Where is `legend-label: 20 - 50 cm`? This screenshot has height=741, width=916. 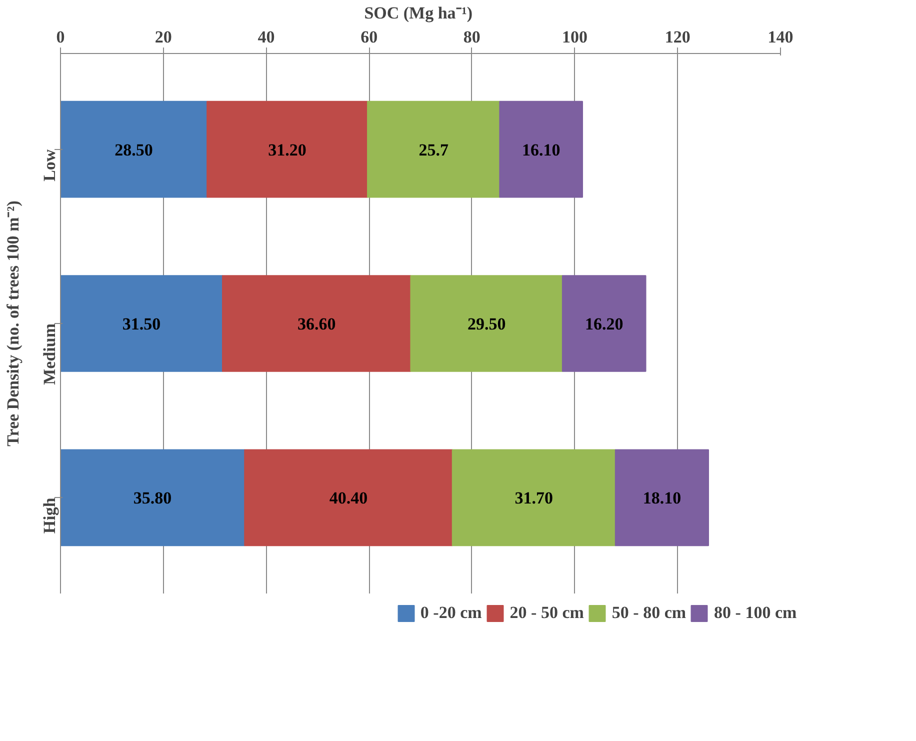 legend-label: 20 - 50 cm is located at coordinates (547, 613).